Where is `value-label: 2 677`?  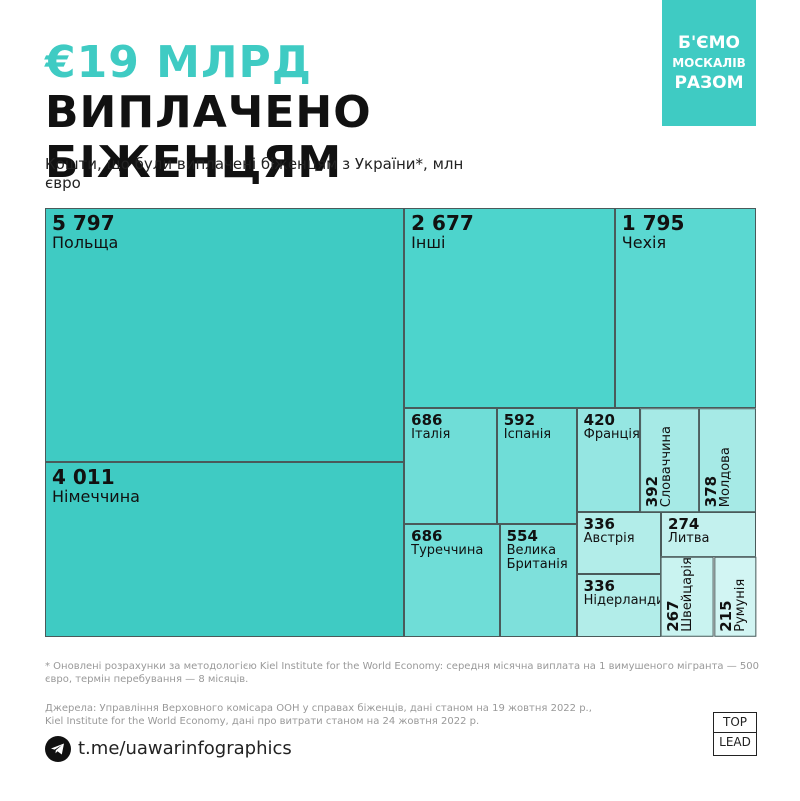 value-label: 2 677 is located at coordinates (442, 223).